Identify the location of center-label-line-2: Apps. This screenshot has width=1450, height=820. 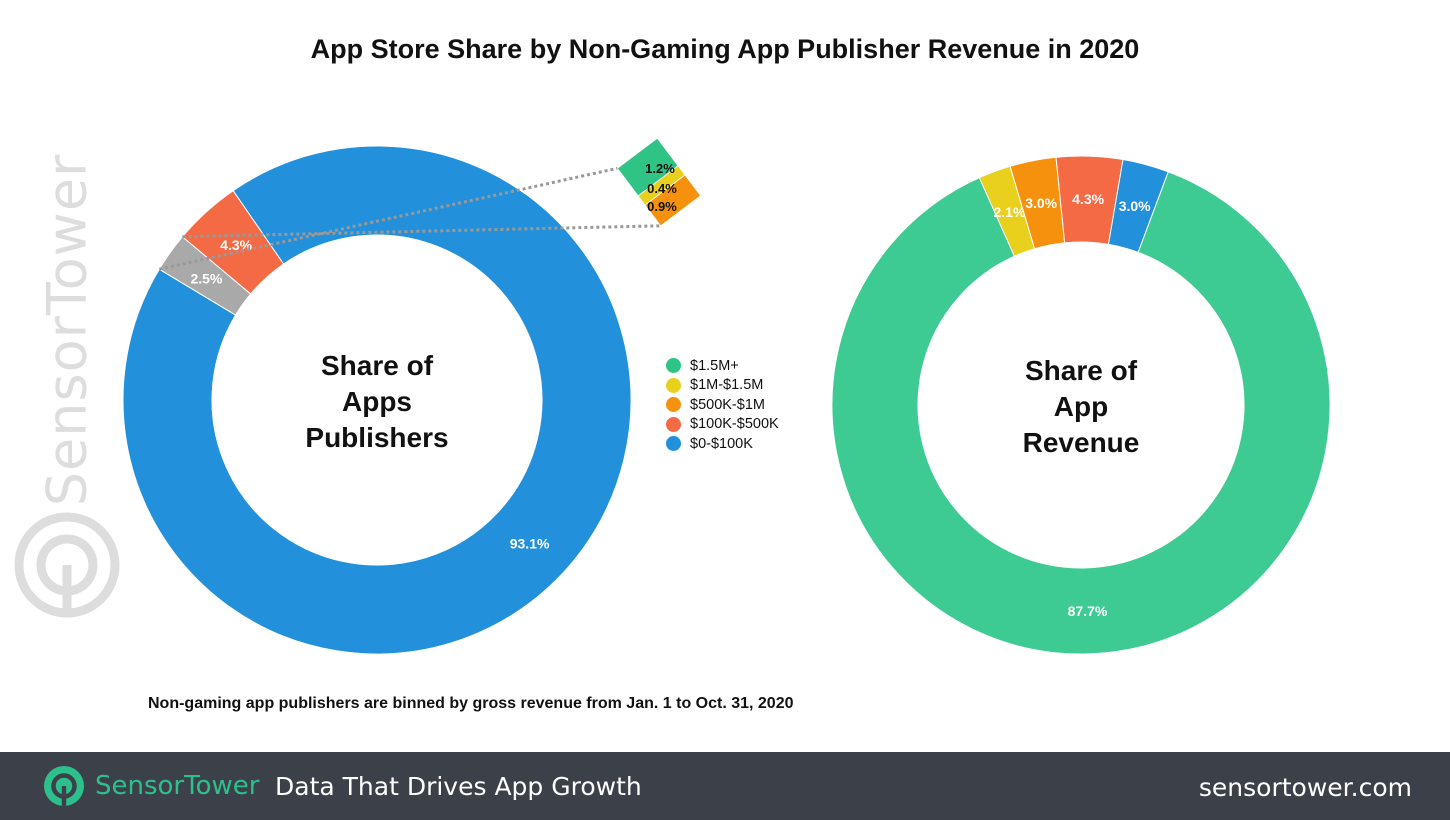
(377, 401).